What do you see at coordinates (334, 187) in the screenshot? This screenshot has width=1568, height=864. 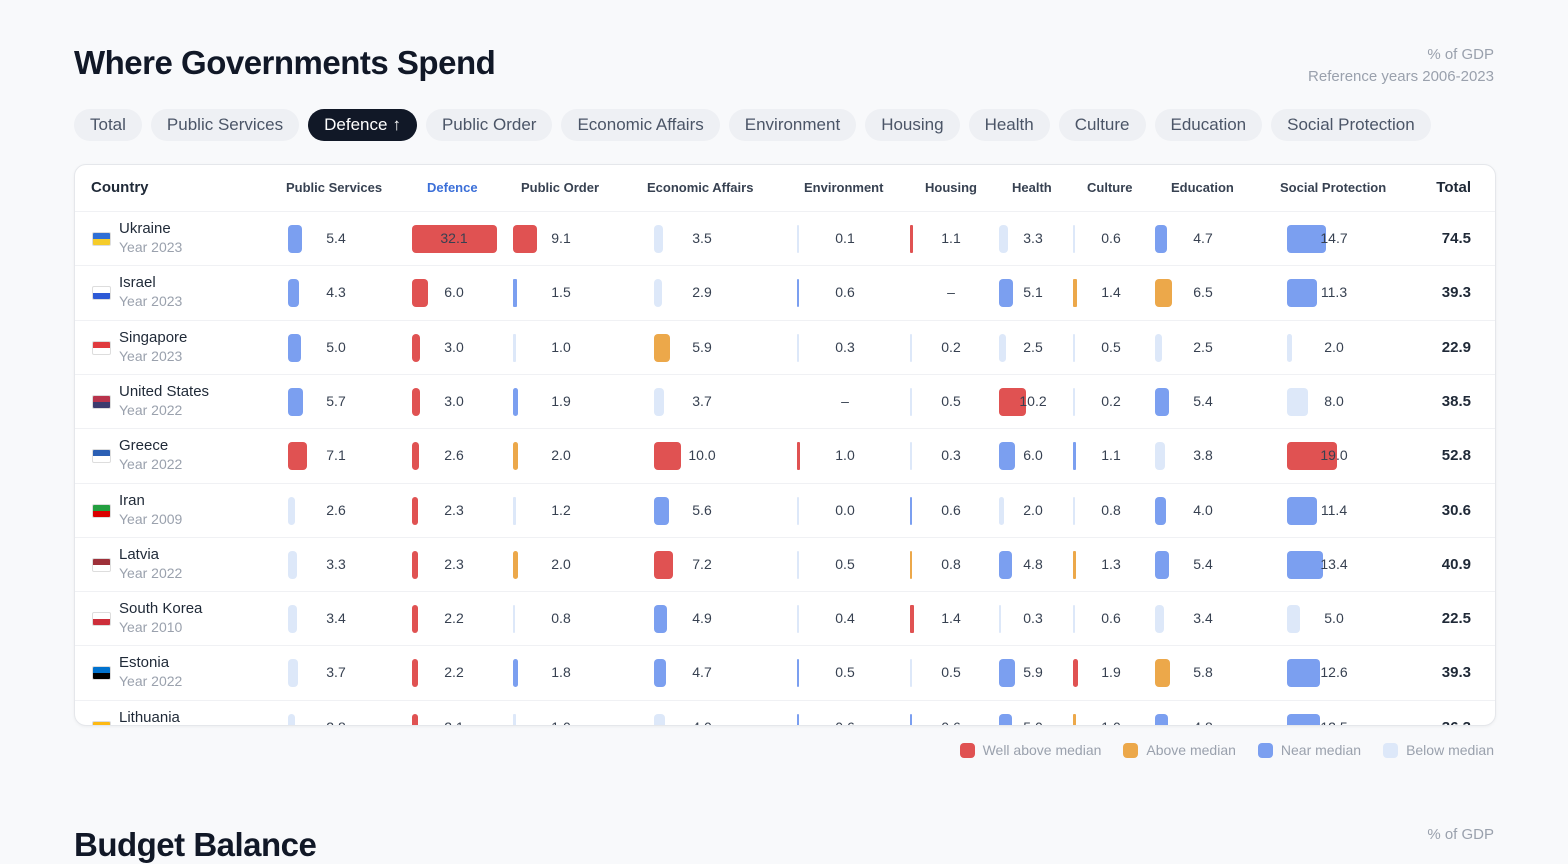 I see `column-header: Public Services` at bounding box center [334, 187].